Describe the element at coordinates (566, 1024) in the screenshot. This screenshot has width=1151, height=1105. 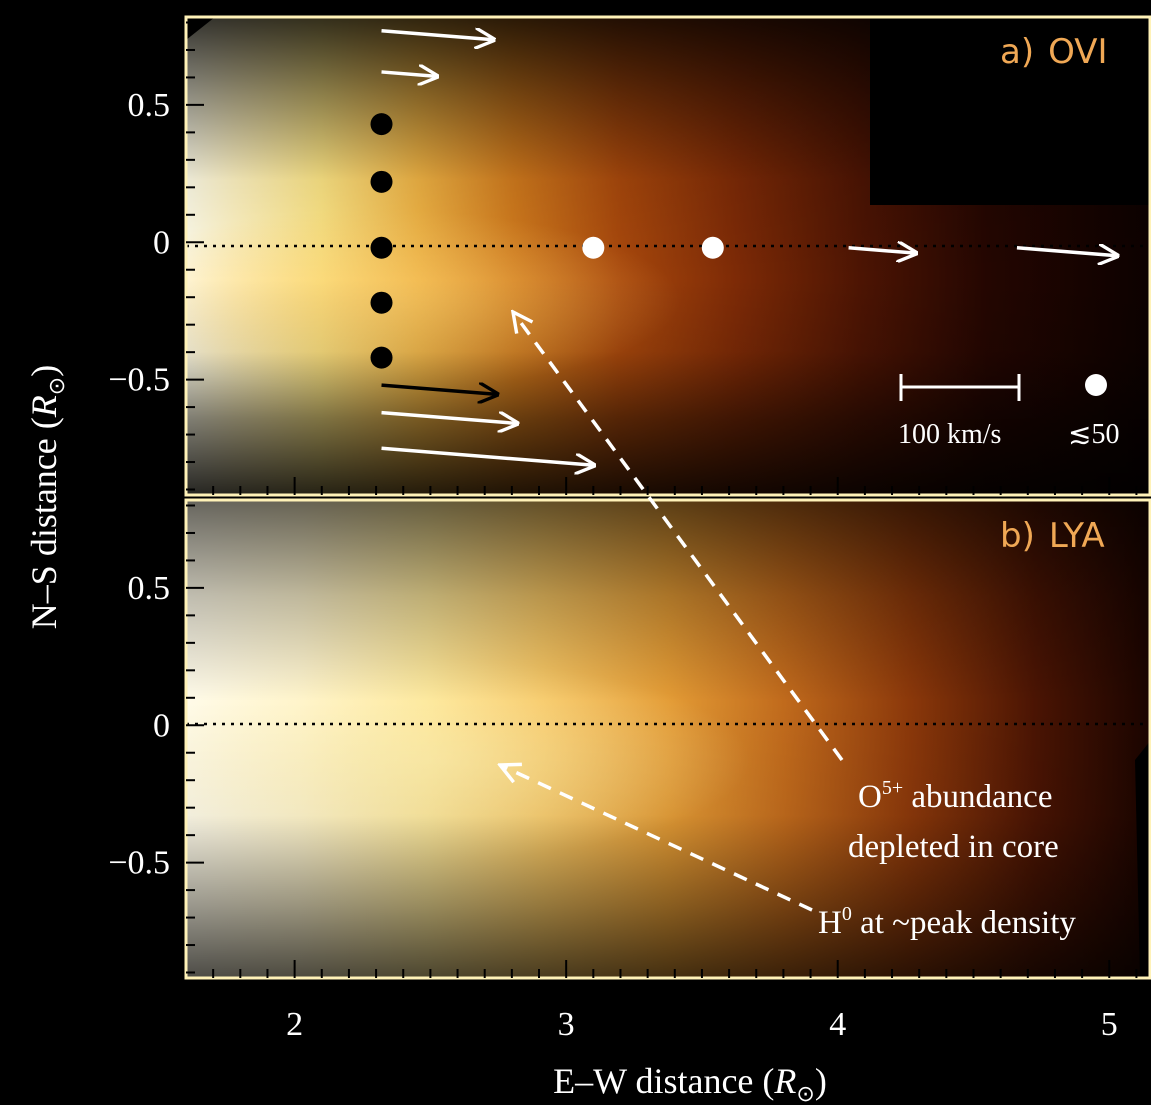
I see `x-tick-label: 3` at that location.